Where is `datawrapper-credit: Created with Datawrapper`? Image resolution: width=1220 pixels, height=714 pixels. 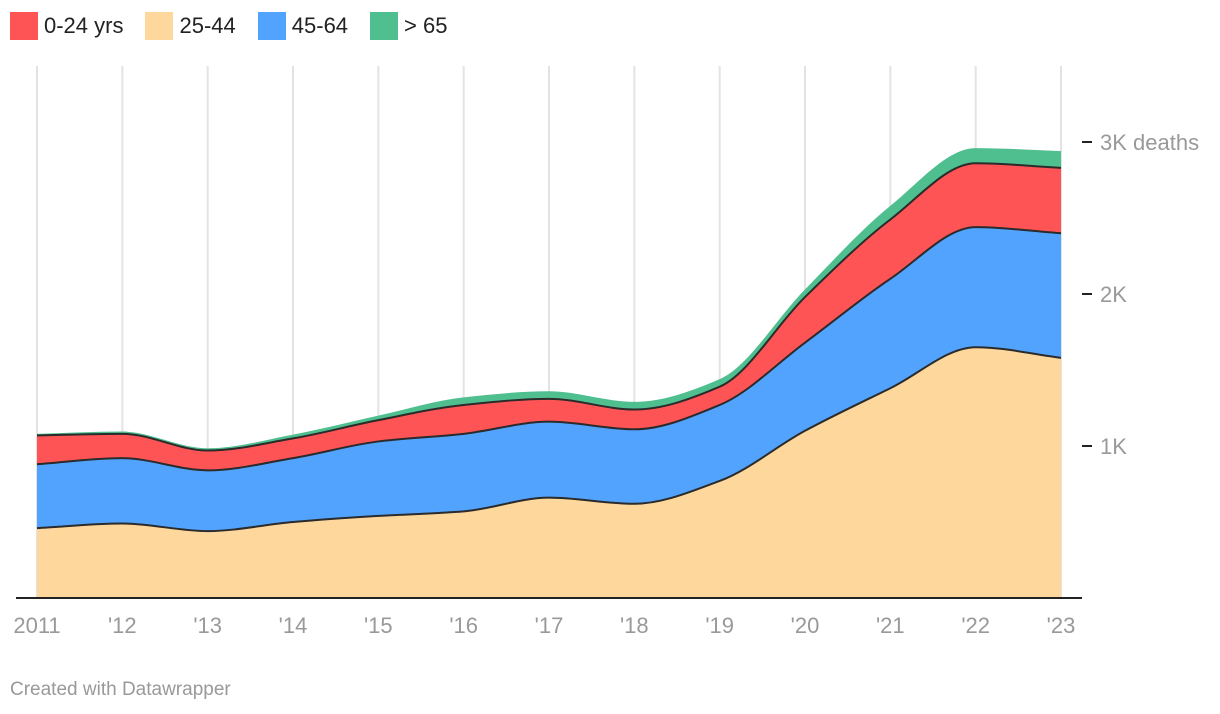
datawrapper-credit: Created with Datawrapper is located at coordinates (120, 689).